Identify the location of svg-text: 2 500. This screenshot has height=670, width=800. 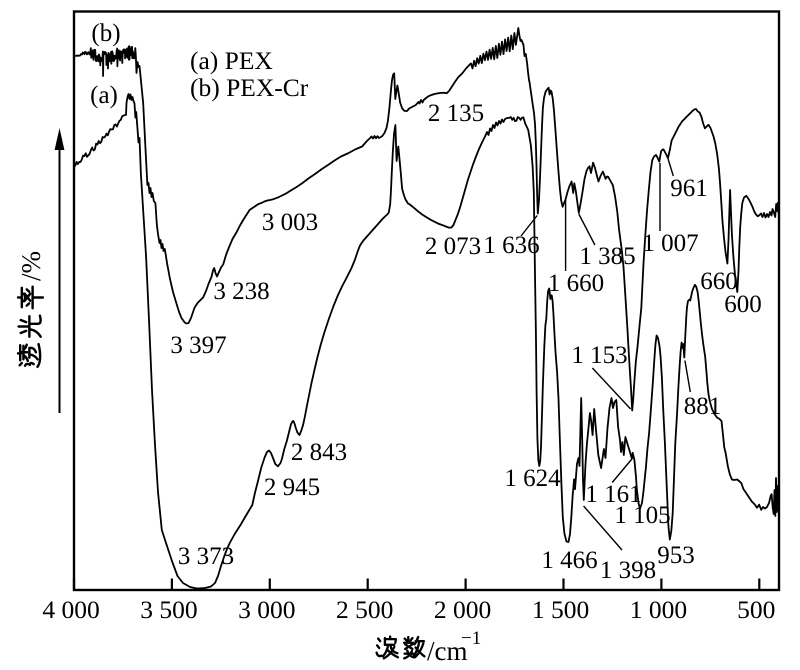
(364, 609).